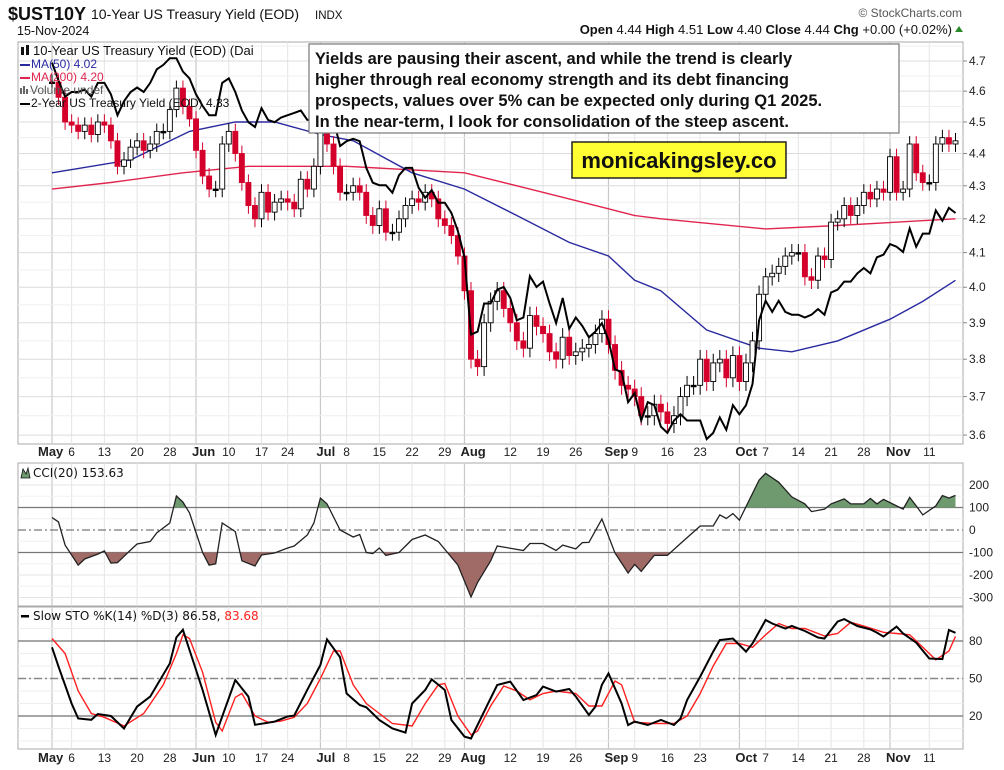 The image size is (1004, 770). I want to click on date-tick-label: 11, so click(929, 452).